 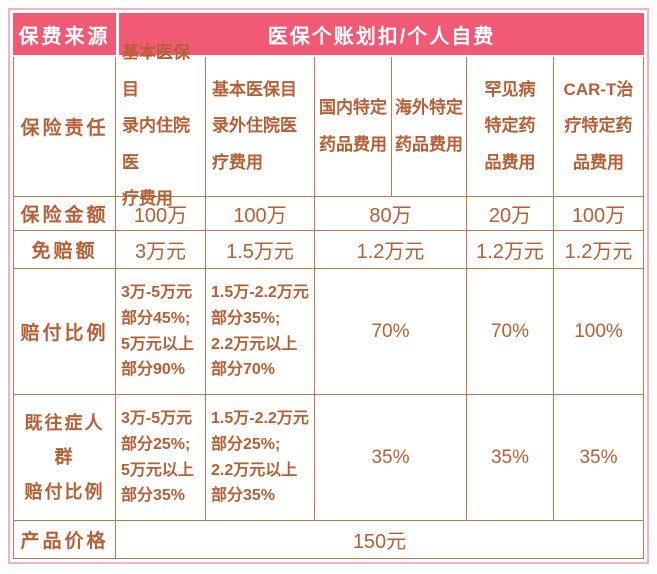 I want to click on product-price-value: 150元, so click(x=380, y=540).